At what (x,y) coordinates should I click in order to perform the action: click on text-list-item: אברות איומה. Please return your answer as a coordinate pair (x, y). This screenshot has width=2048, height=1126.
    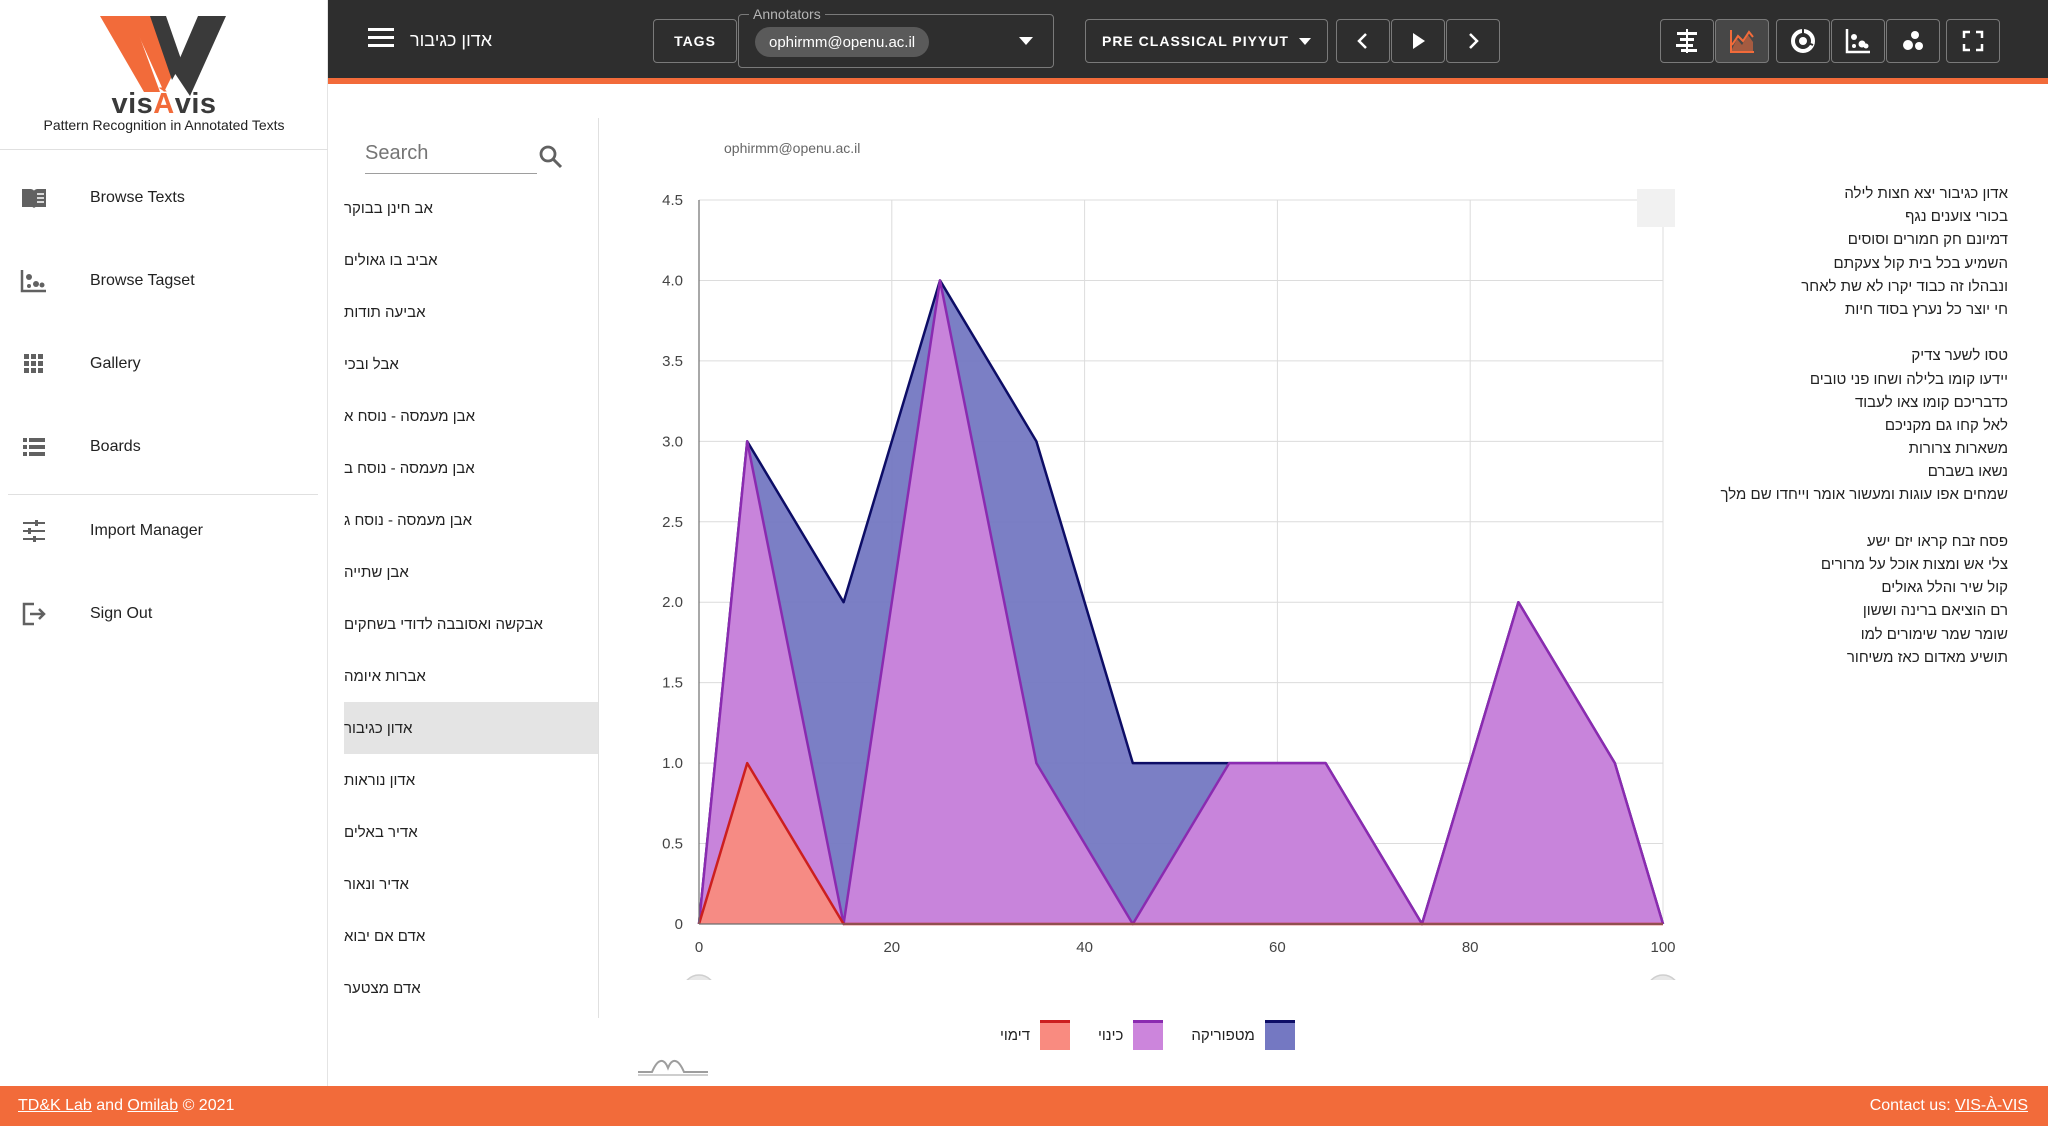
    Looking at the image, I should click on (385, 676).